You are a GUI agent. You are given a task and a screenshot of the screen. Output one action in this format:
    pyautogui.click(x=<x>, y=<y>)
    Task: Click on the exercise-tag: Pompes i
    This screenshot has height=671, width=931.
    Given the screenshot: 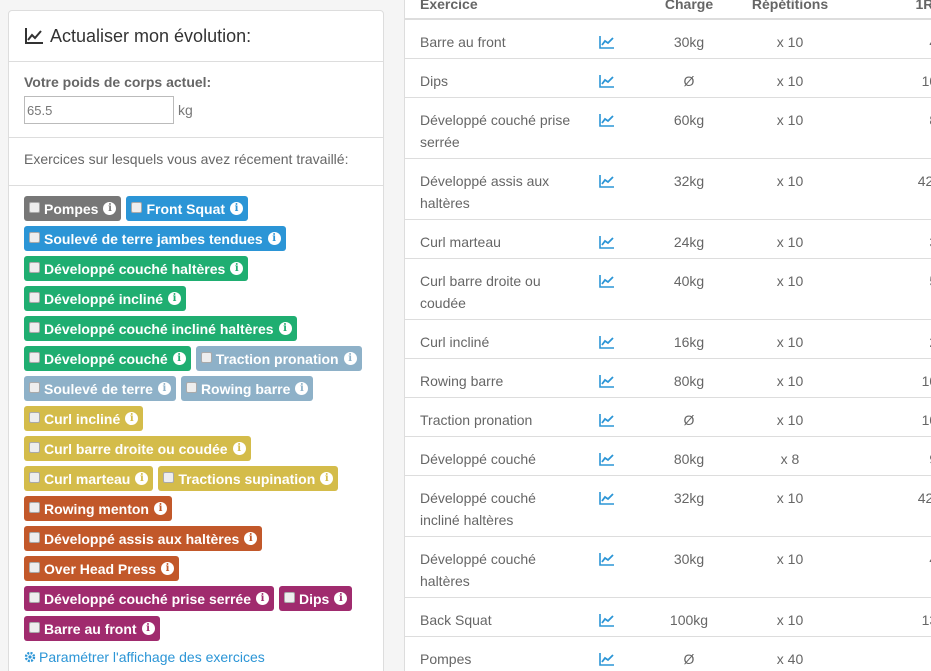 What is the action you would take?
    pyautogui.click(x=73, y=208)
    